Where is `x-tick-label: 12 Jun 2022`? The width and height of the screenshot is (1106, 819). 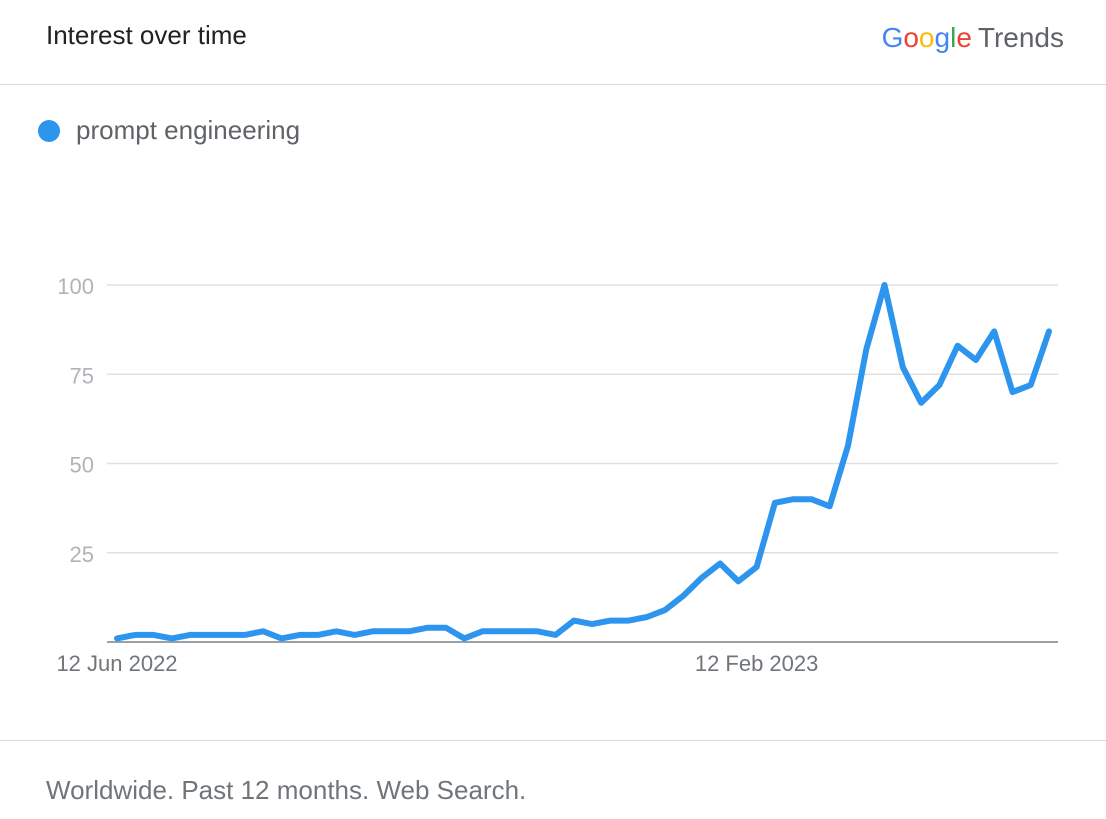 x-tick-label: 12 Jun 2022 is located at coordinates (116, 663).